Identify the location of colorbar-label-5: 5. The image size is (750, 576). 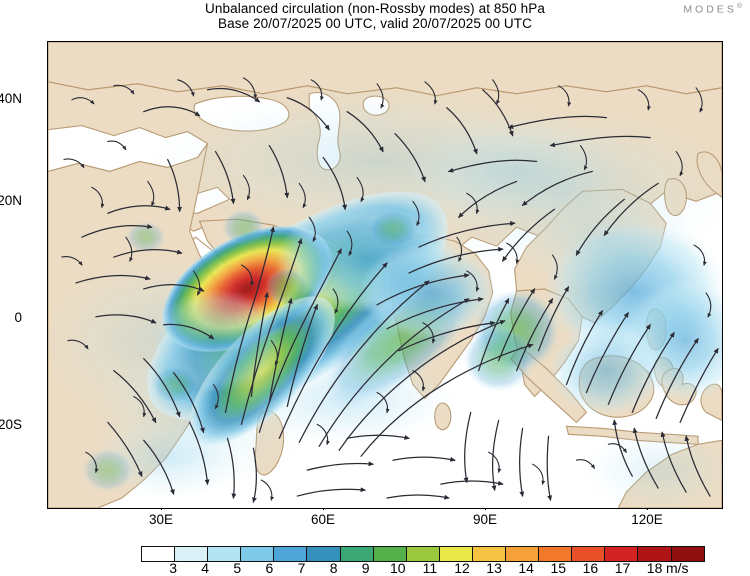
(237, 568).